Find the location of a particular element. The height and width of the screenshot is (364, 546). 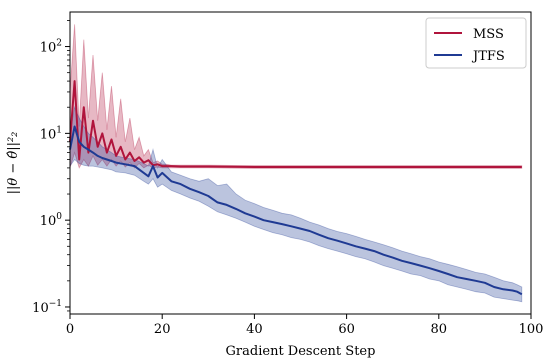

x-tick-label: 60 is located at coordinates (346, 329).